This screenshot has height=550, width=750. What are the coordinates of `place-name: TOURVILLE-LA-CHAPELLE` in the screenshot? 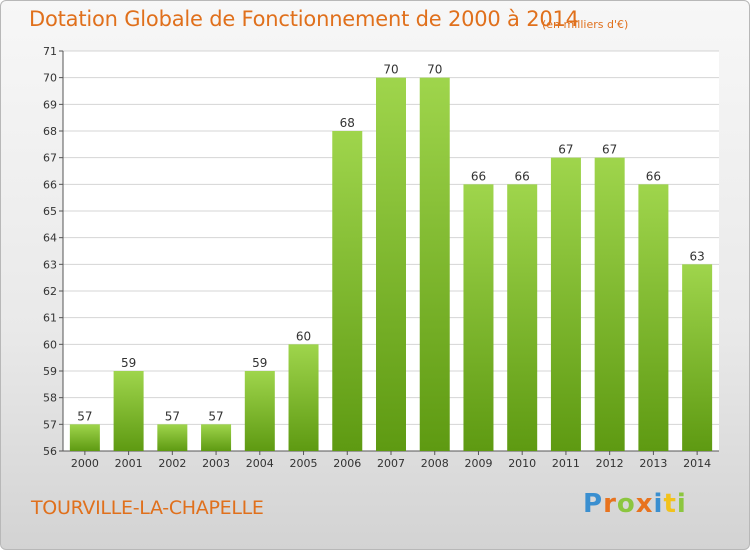 It's located at (147, 508).